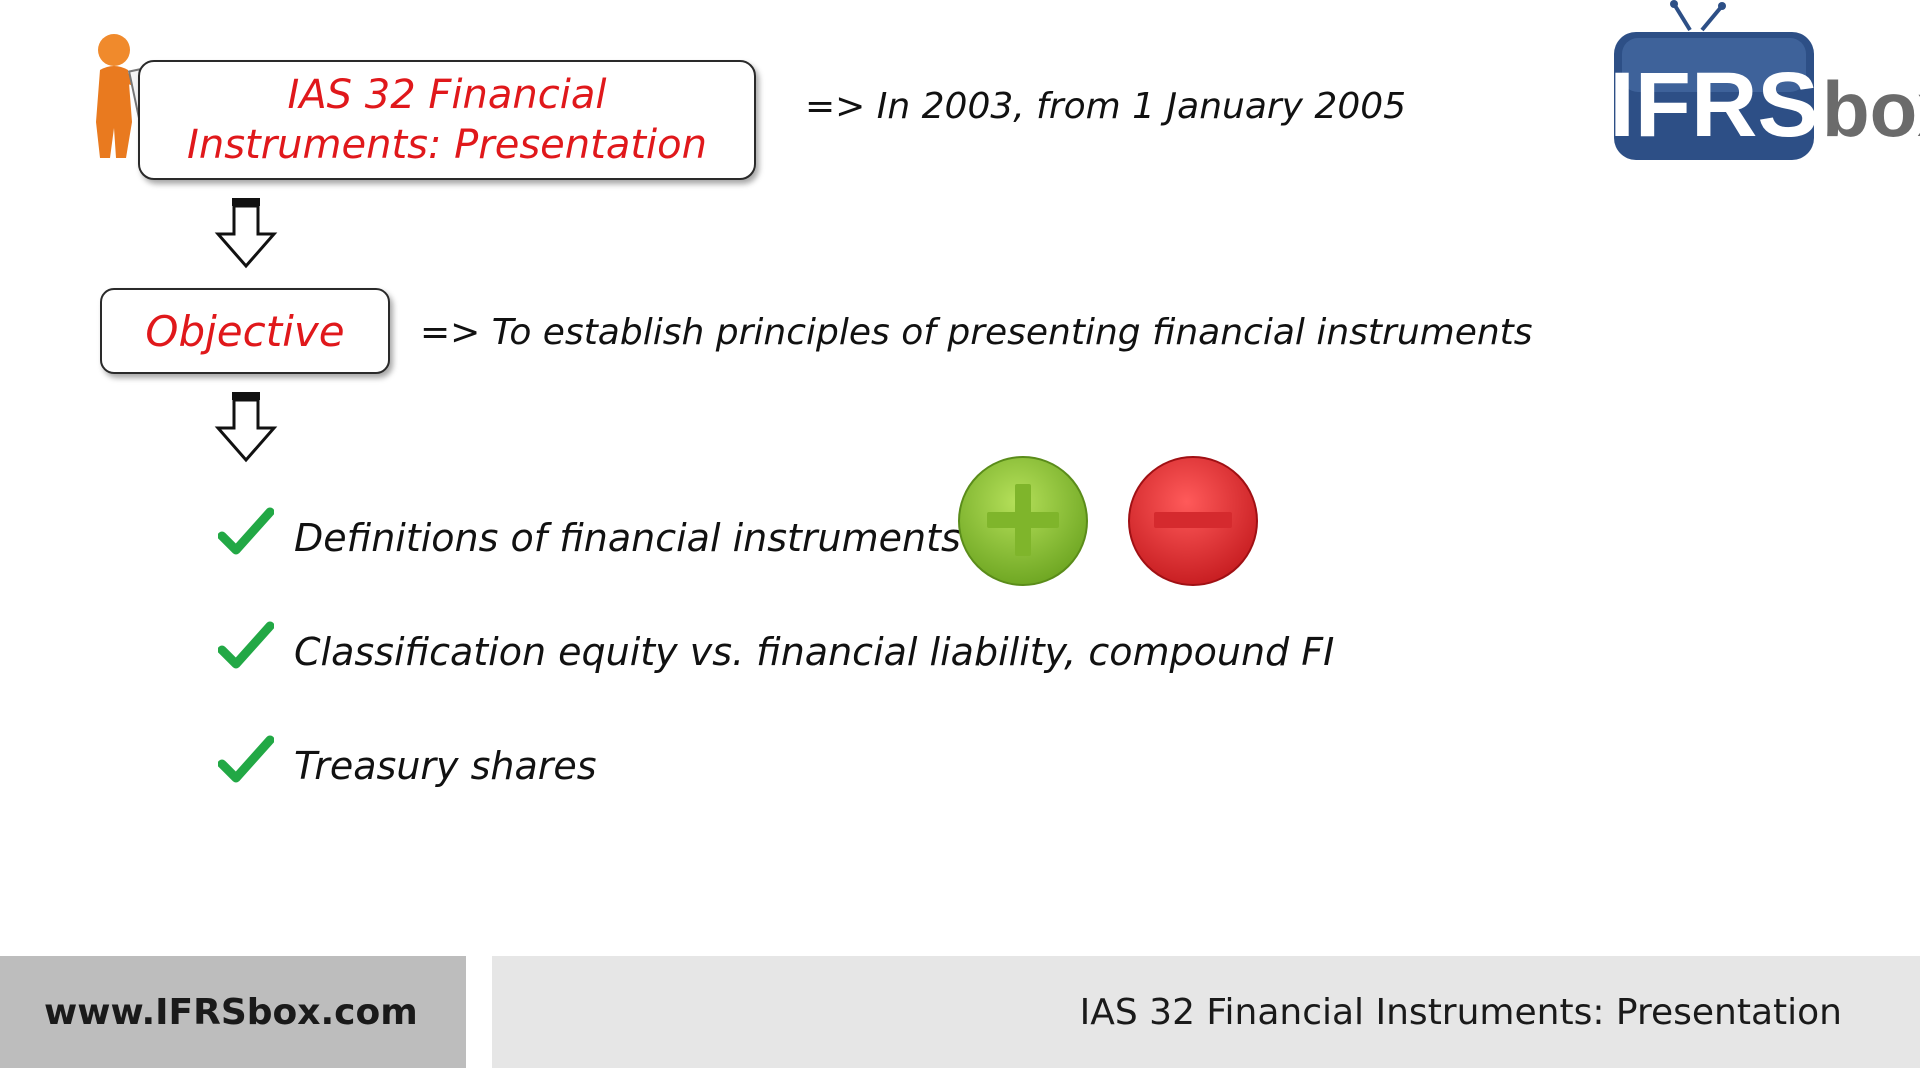  I want to click on ifrsbox-logo: IFRS box, so click(1765, 80).